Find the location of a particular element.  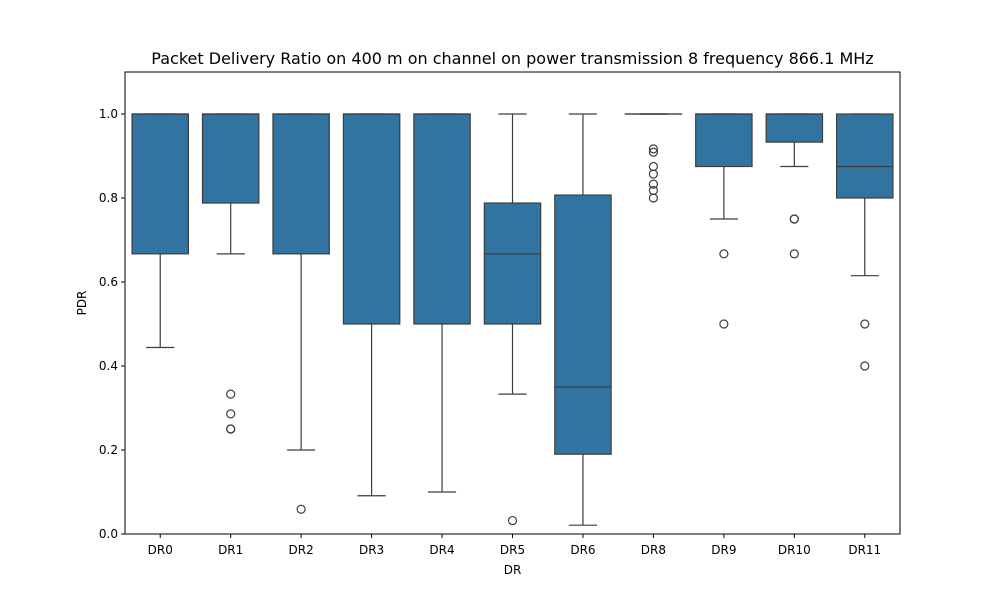

box-dr11 is located at coordinates (864, 242).